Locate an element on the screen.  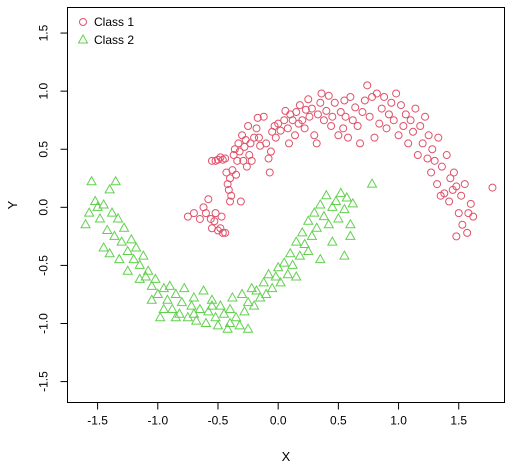
x-axis-label: X is located at coordinates (286, 456).